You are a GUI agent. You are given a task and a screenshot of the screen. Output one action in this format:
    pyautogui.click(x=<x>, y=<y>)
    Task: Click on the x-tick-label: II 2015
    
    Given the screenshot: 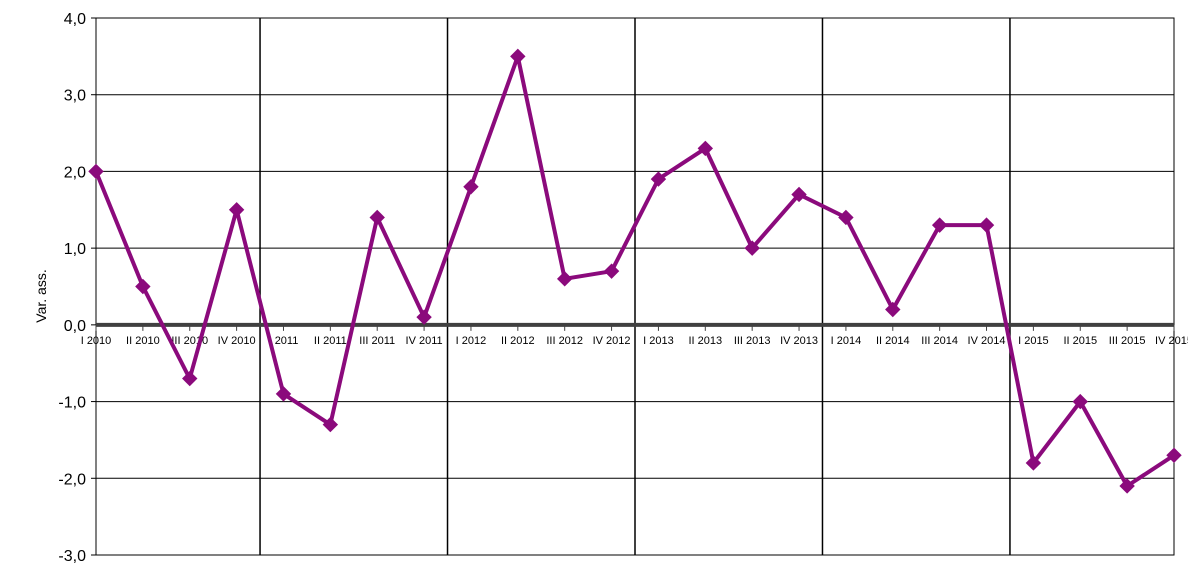 What is the action you would take?
    pyautogui.click(x=1080, y=341)
    